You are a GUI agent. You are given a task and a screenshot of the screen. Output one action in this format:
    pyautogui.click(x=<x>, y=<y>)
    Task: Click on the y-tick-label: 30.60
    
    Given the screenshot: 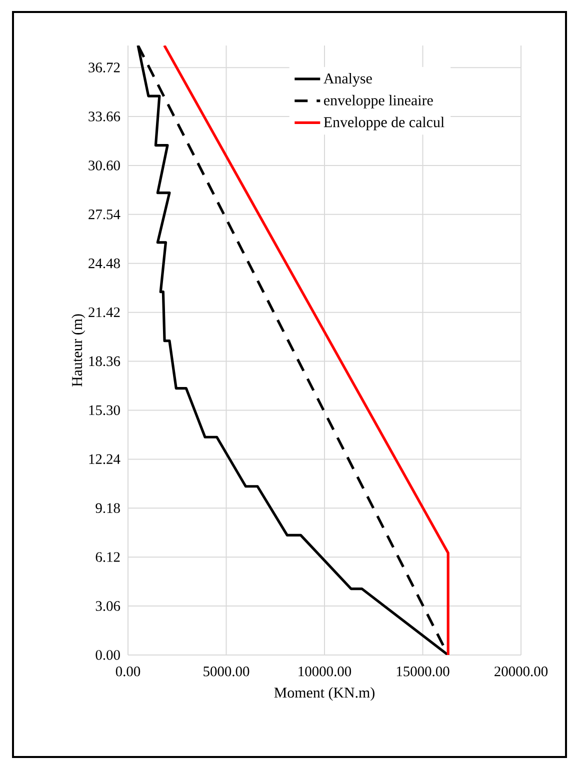 What is the action you would take?
    pyautogui.click(x=104, y=165)
    